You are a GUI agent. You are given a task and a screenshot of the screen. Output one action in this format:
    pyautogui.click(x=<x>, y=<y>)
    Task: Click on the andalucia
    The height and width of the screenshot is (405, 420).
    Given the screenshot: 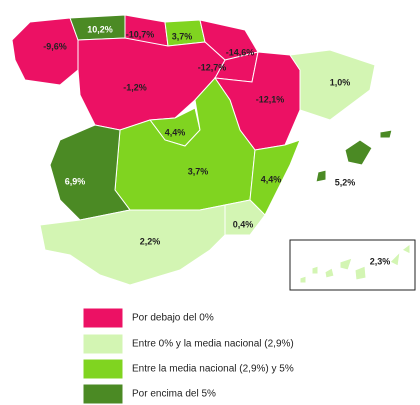 What is the action you would take?
    pyautogui.click(x=132, y=245)
    